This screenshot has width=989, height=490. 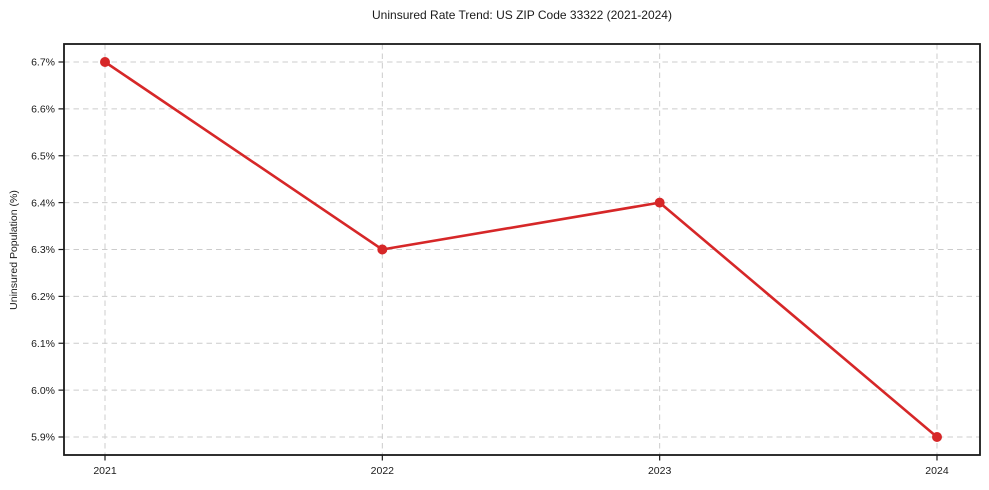 What do you see at coordinates (43, 344) in the screenshot?
I see `y-tick-label: 6.1%` at bounding box center [43, 344].